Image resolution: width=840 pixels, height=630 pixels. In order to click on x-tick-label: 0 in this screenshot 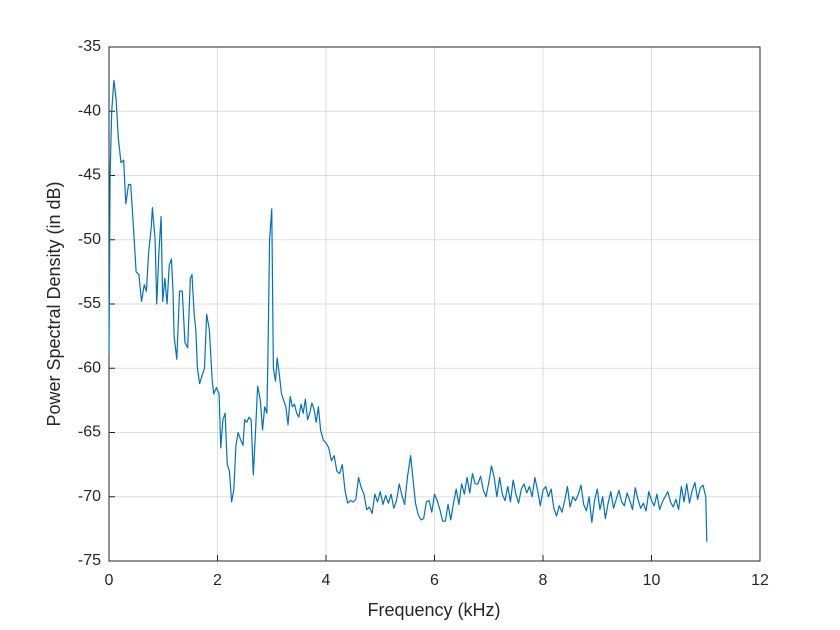, I will do `click(109, 580)`.